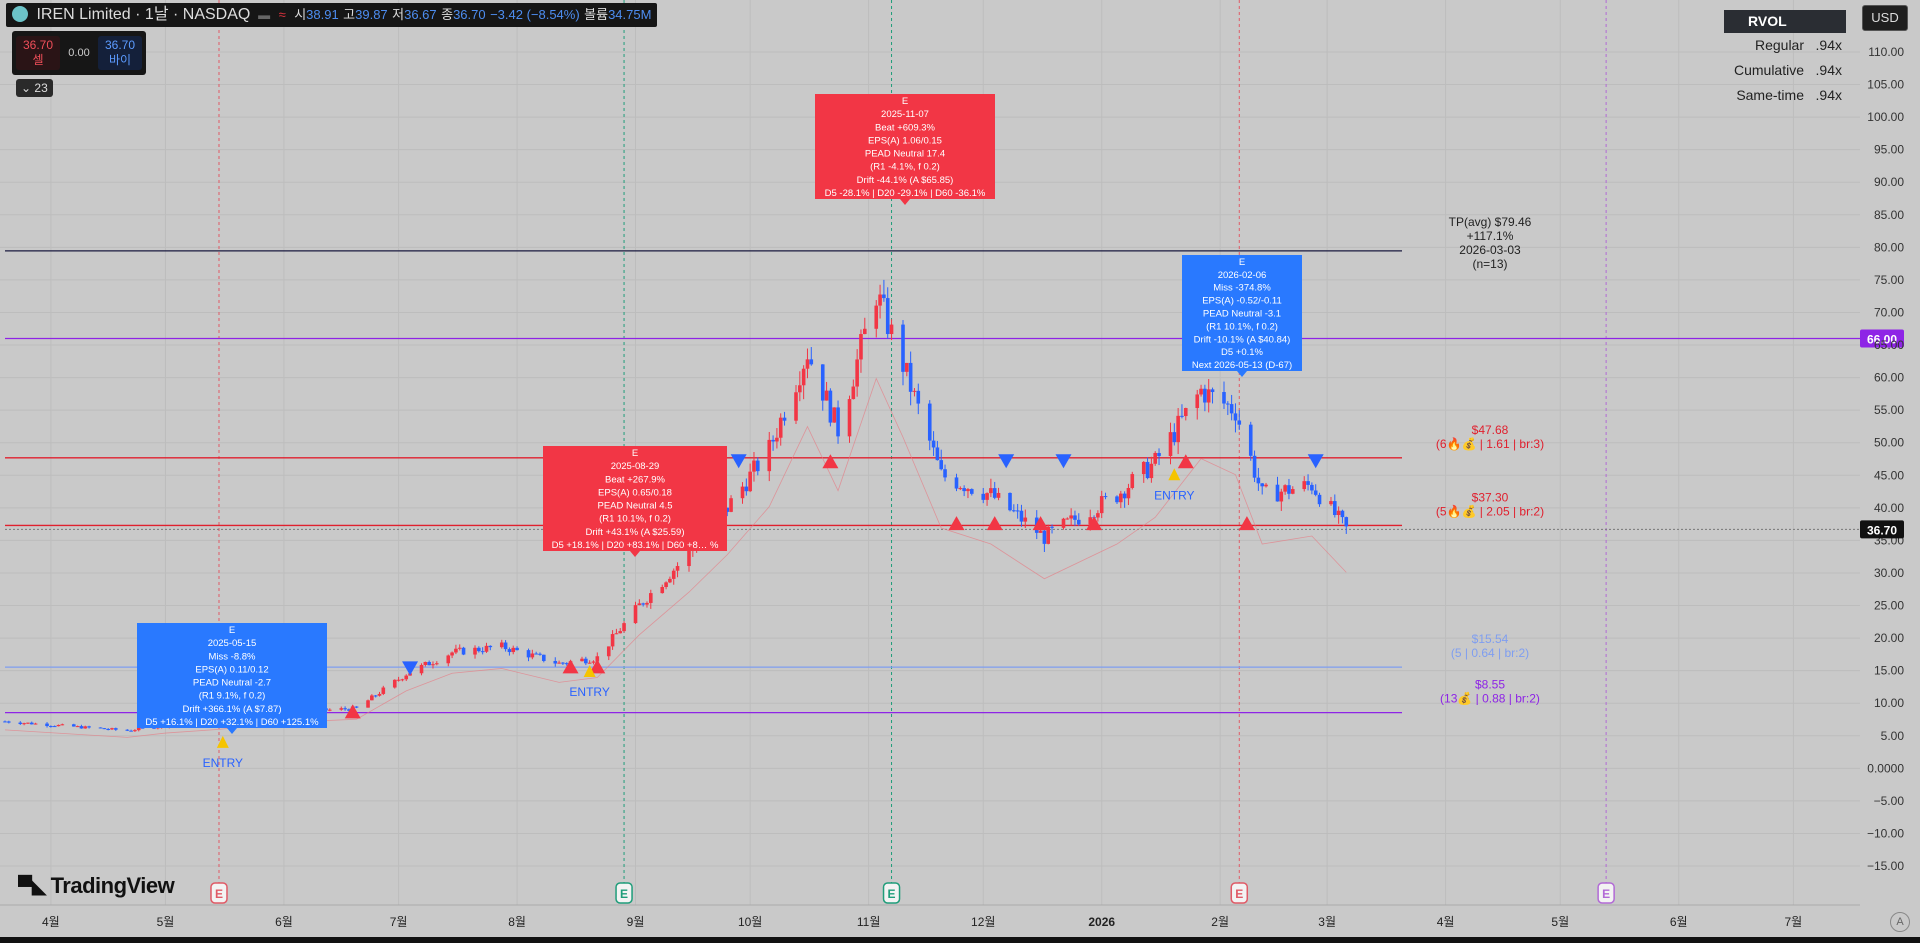  What do you see at coordinates (960, 940) in the screenshot?
I see `bottom-bar` at bounding box center [960, 940].